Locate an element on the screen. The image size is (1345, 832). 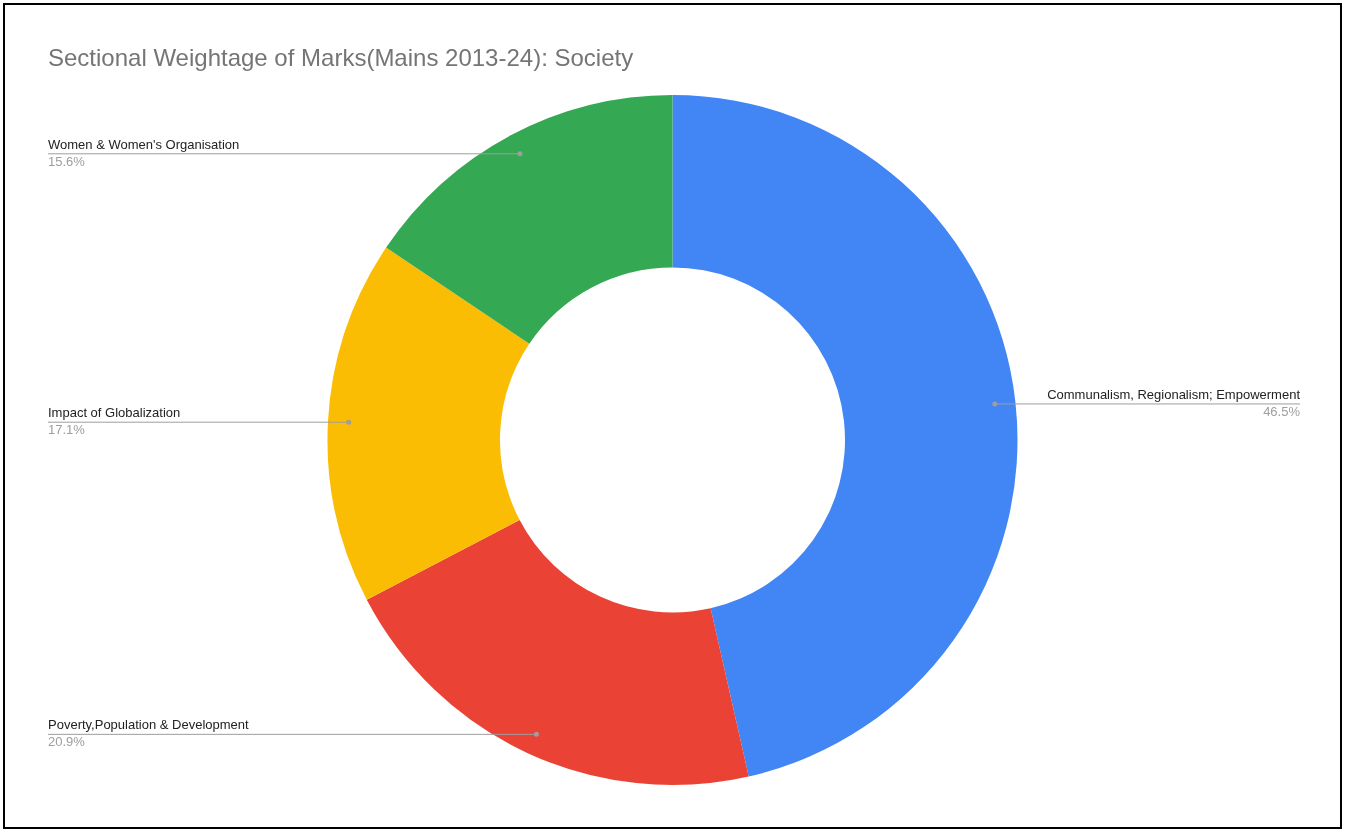
slice-label: Communalism, Regionalism; Empowerment is located at coordinates (1174, 395).